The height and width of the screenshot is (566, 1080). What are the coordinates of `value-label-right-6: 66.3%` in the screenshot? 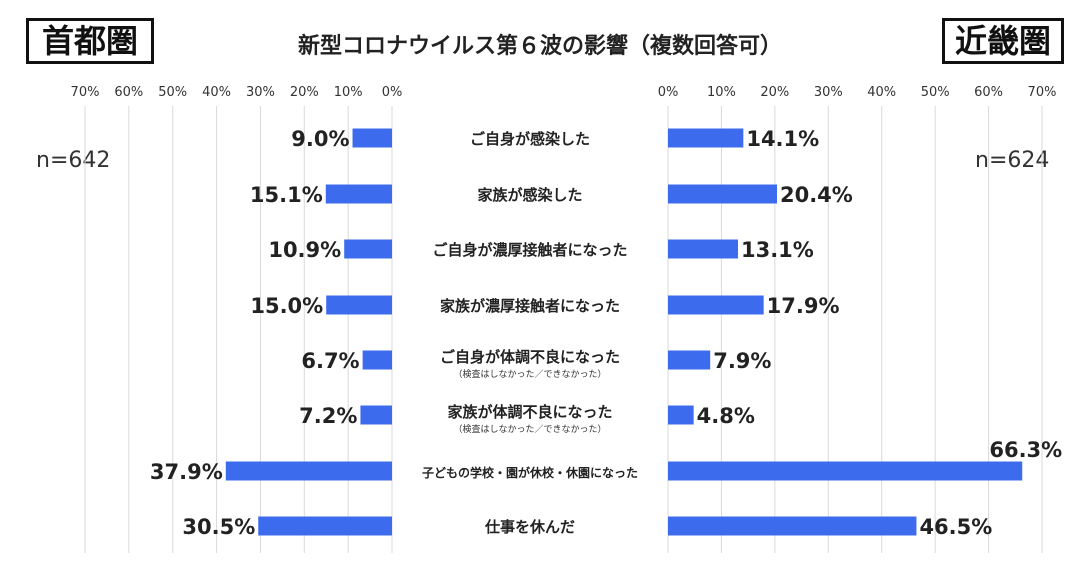 It's located at (1025, 450).